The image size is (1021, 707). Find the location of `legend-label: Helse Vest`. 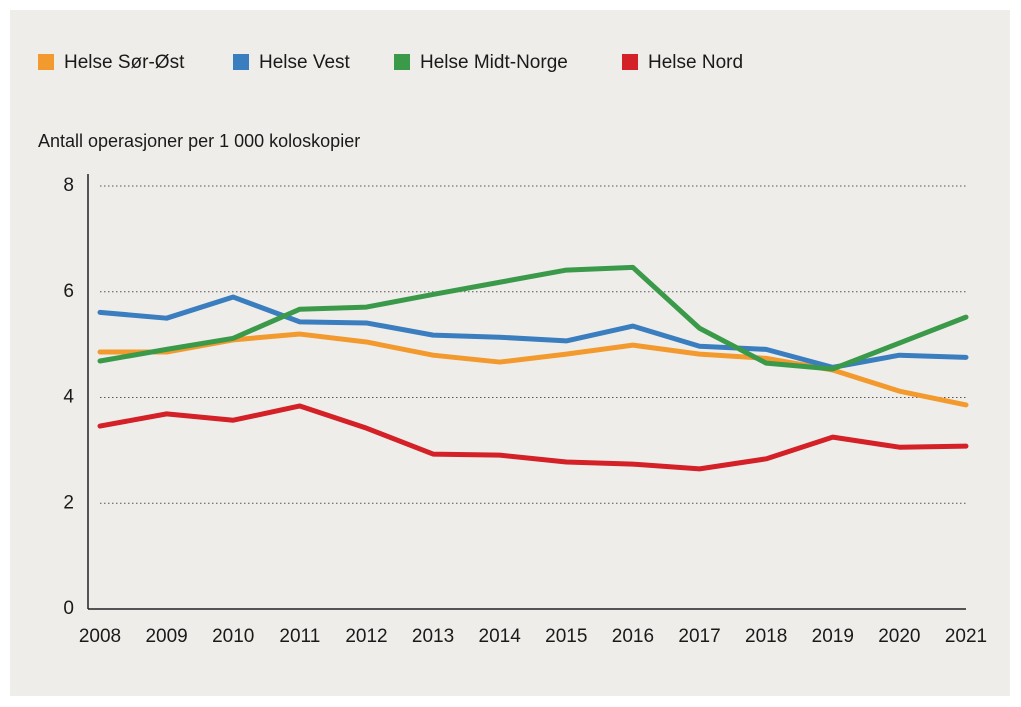

legend-label: Helse Vest is located at coordinates (305, 62).